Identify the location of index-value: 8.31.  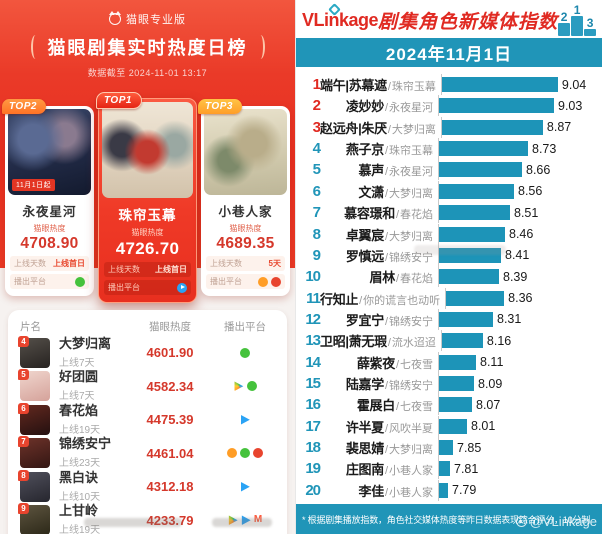
(509, 319).